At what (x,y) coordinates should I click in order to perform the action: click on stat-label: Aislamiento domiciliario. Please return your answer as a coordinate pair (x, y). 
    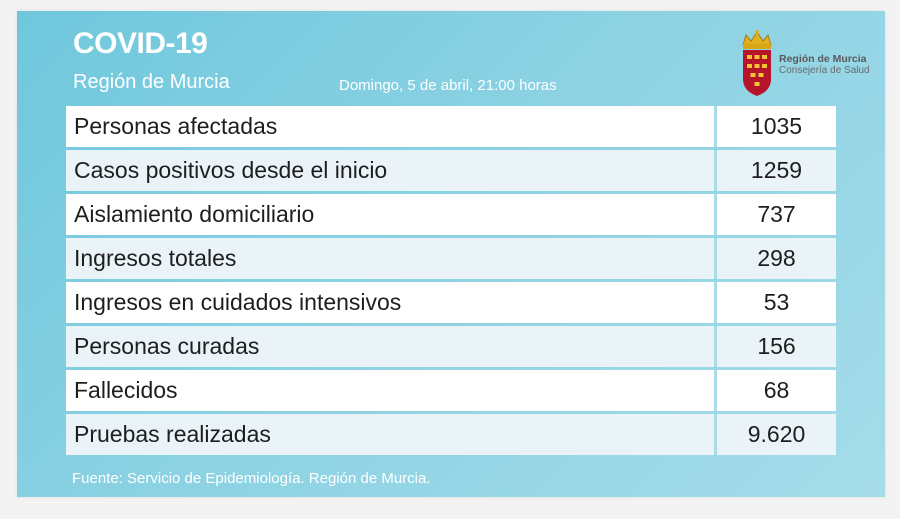
    Looking at the image, I should click on (391, 214).